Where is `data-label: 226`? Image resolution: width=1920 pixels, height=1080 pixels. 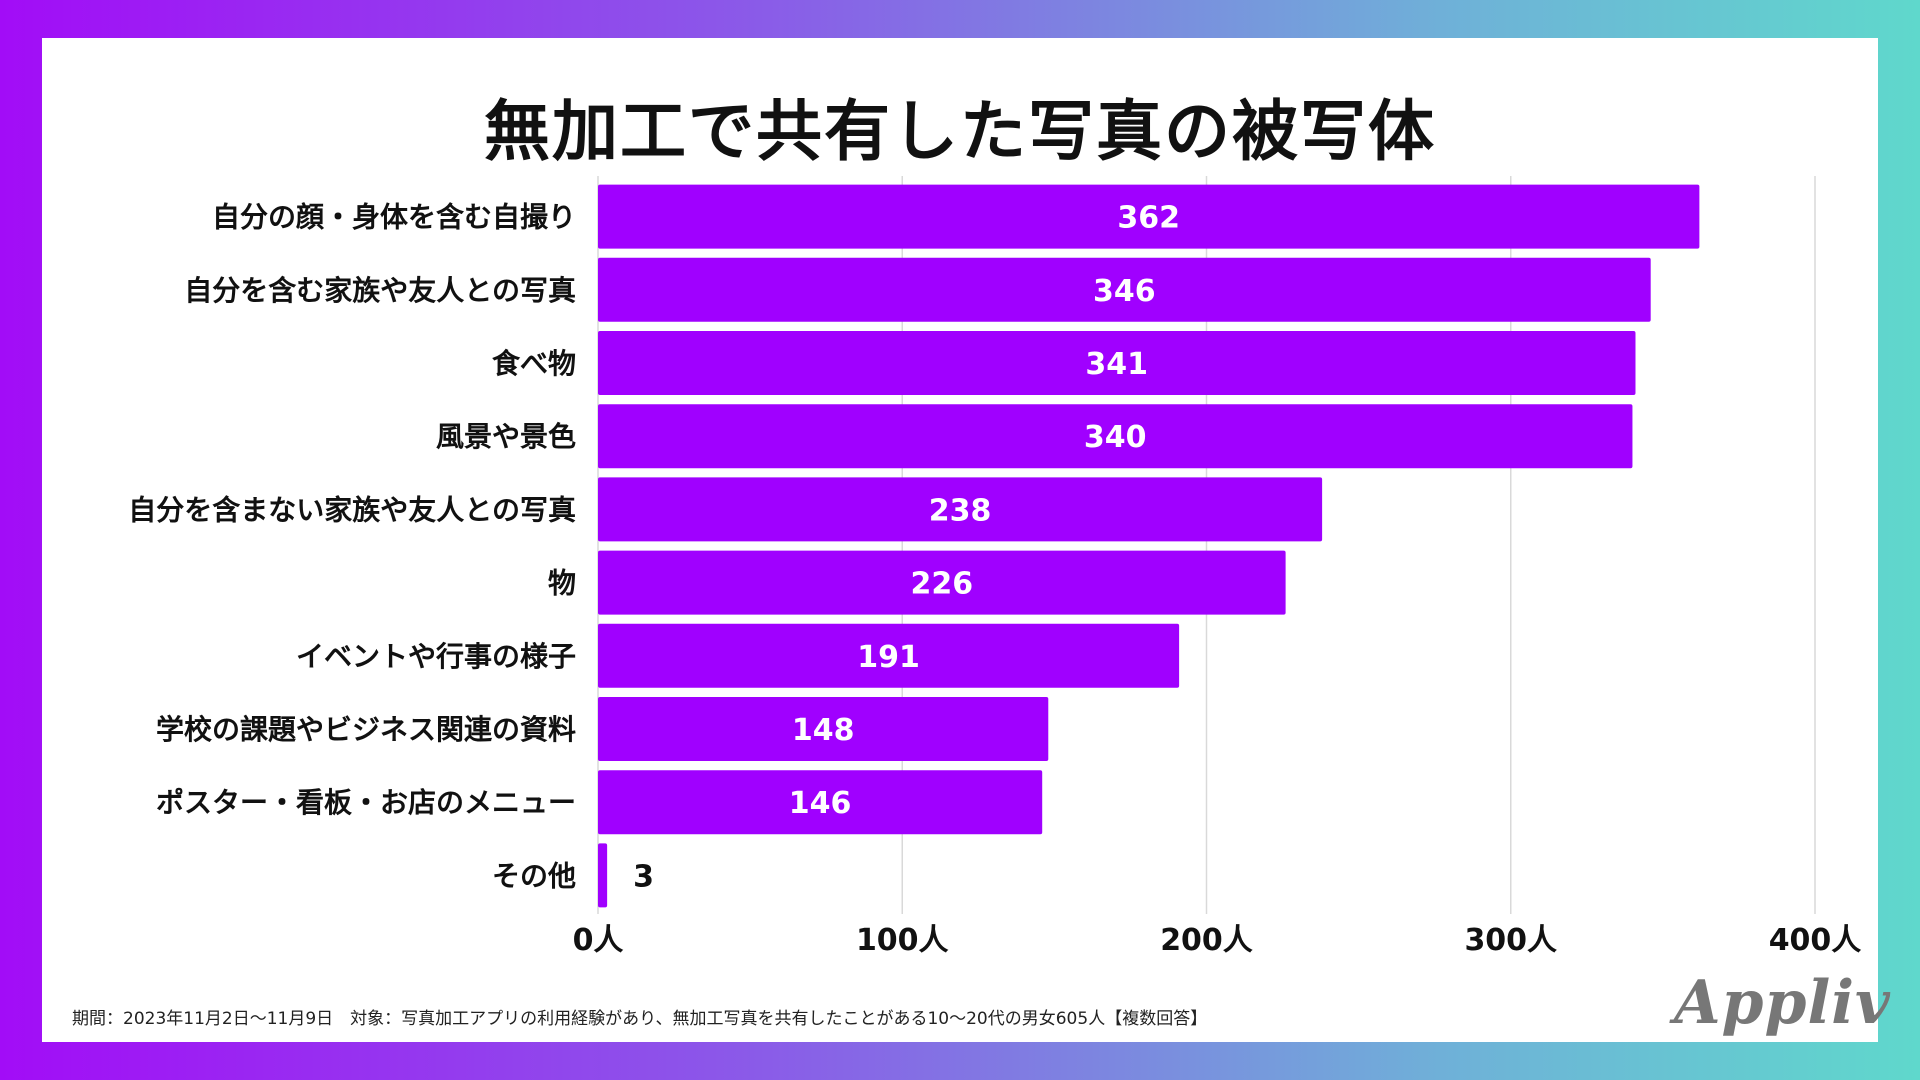 data-label: 226 is located at coordinates (941, 584).